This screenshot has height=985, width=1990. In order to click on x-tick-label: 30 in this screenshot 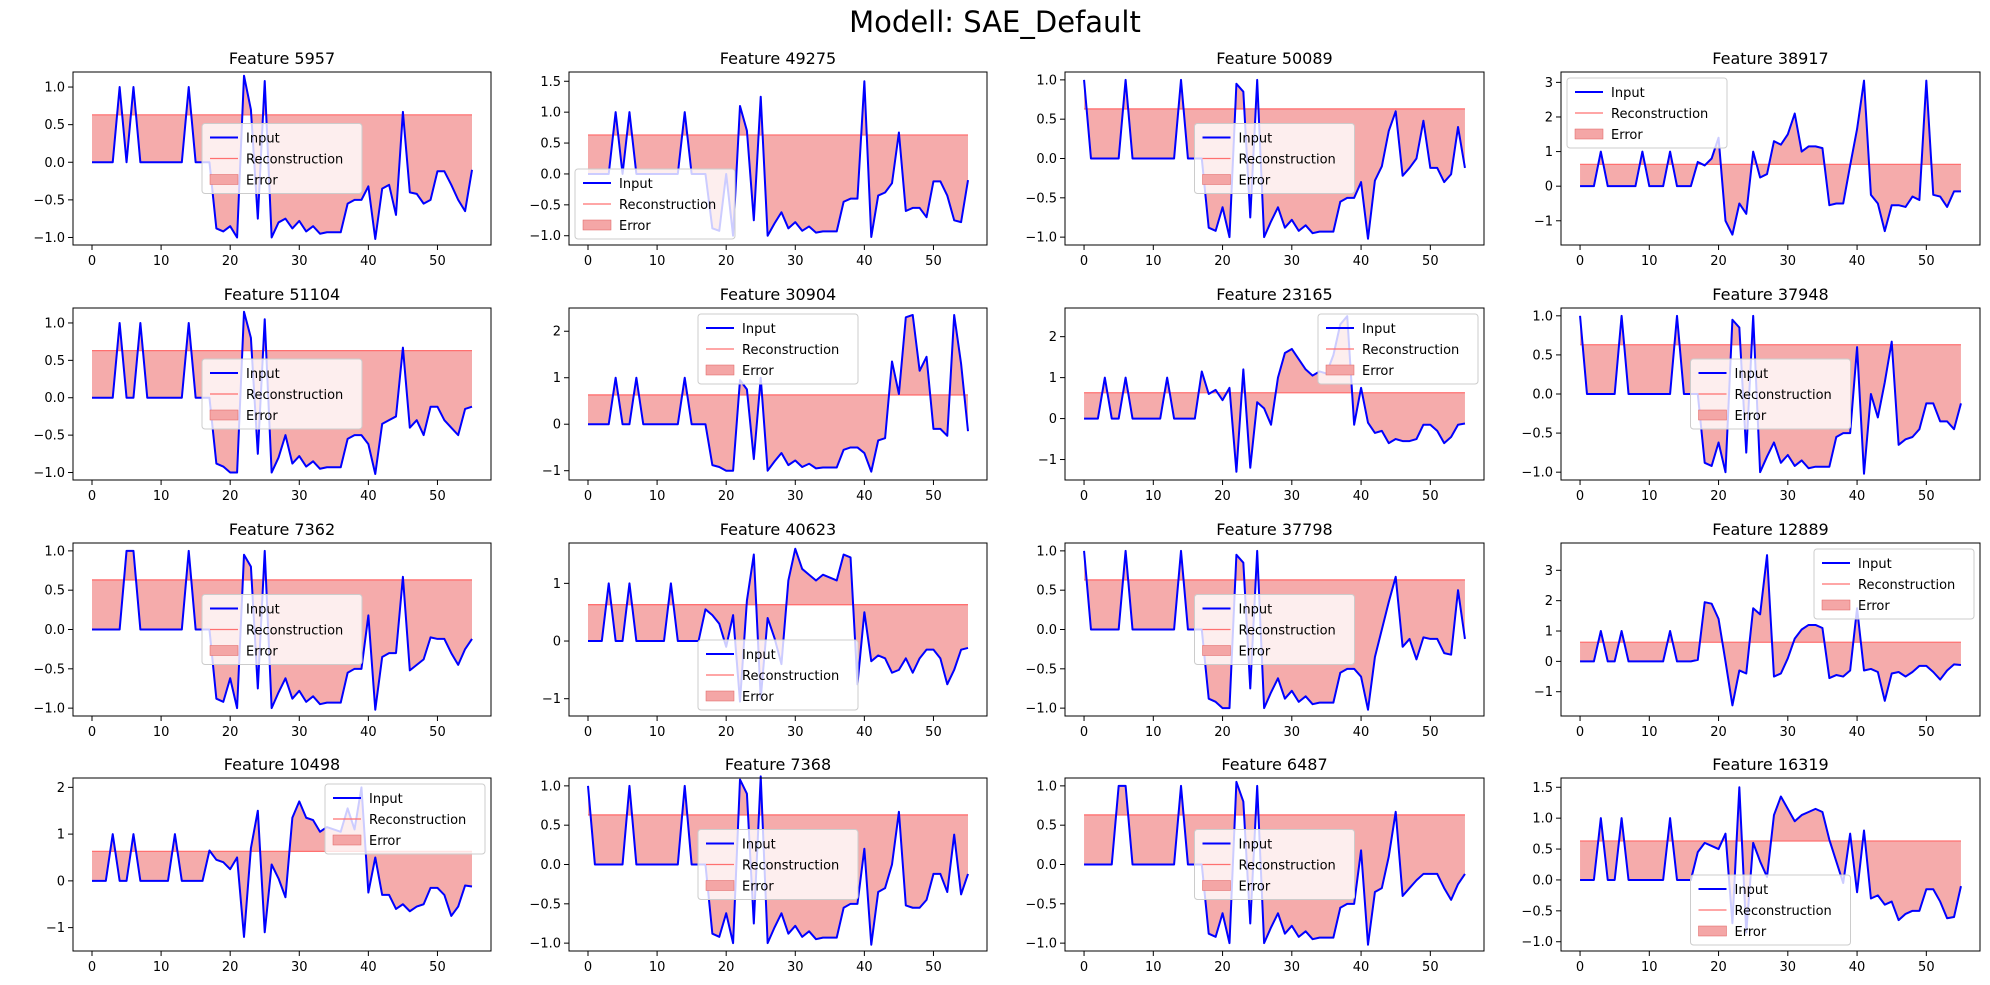, I will do `click(1292, 967)`.